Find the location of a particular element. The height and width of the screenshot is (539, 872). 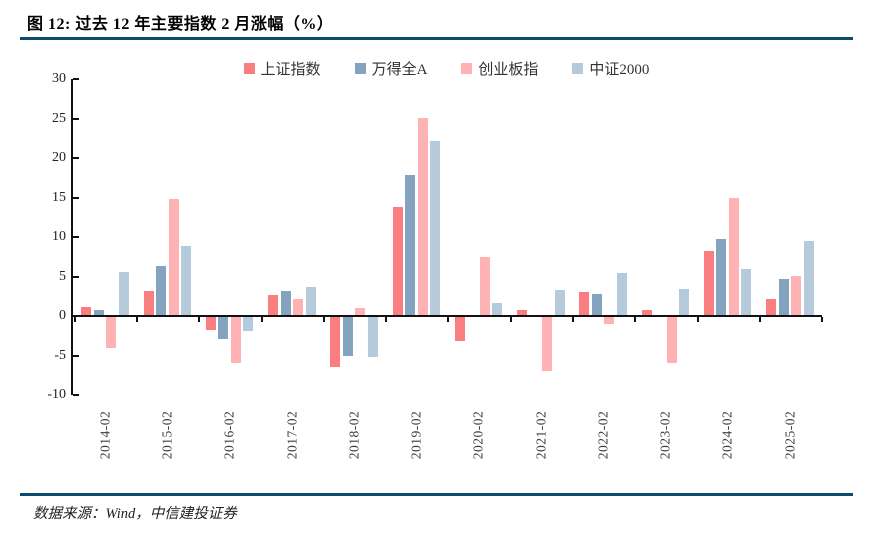

legend-item: 上证指数 is located at coordinates (282, 68).